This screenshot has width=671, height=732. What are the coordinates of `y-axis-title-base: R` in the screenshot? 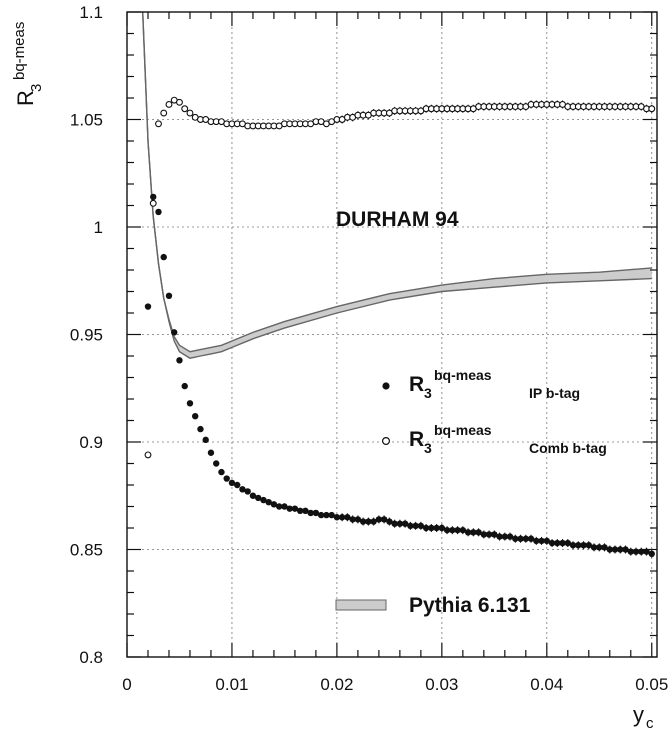 It's located at (25, 98).